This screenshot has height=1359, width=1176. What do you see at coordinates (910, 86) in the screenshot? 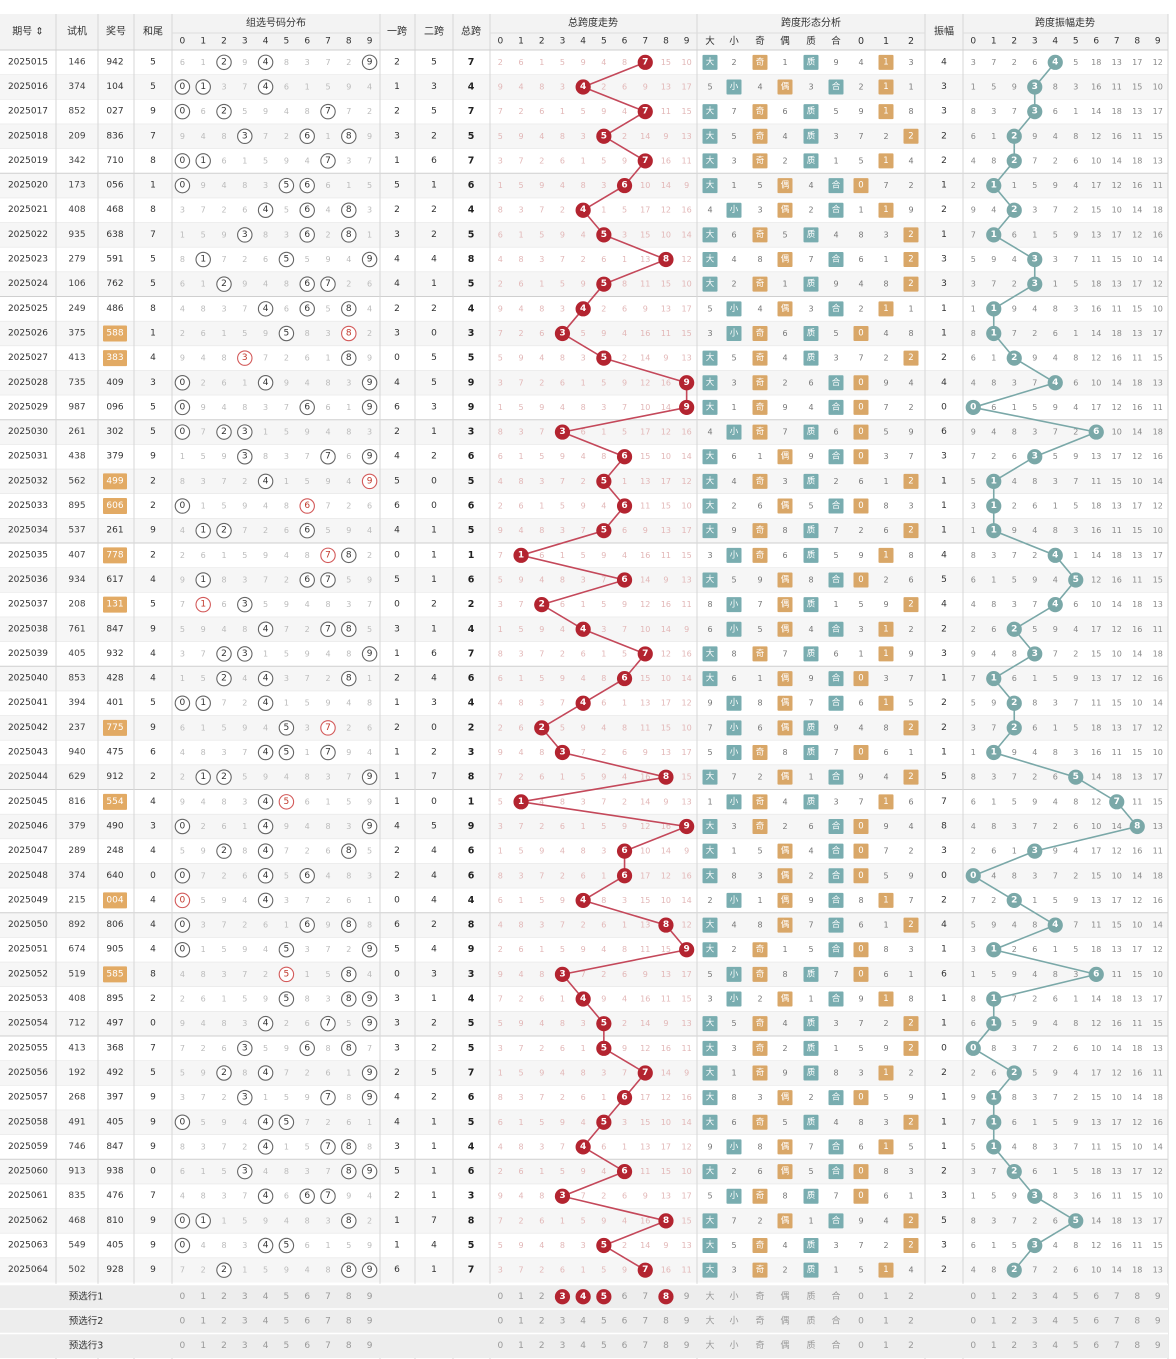
I see `form-miss: 1` at bounding box center [910, 86].